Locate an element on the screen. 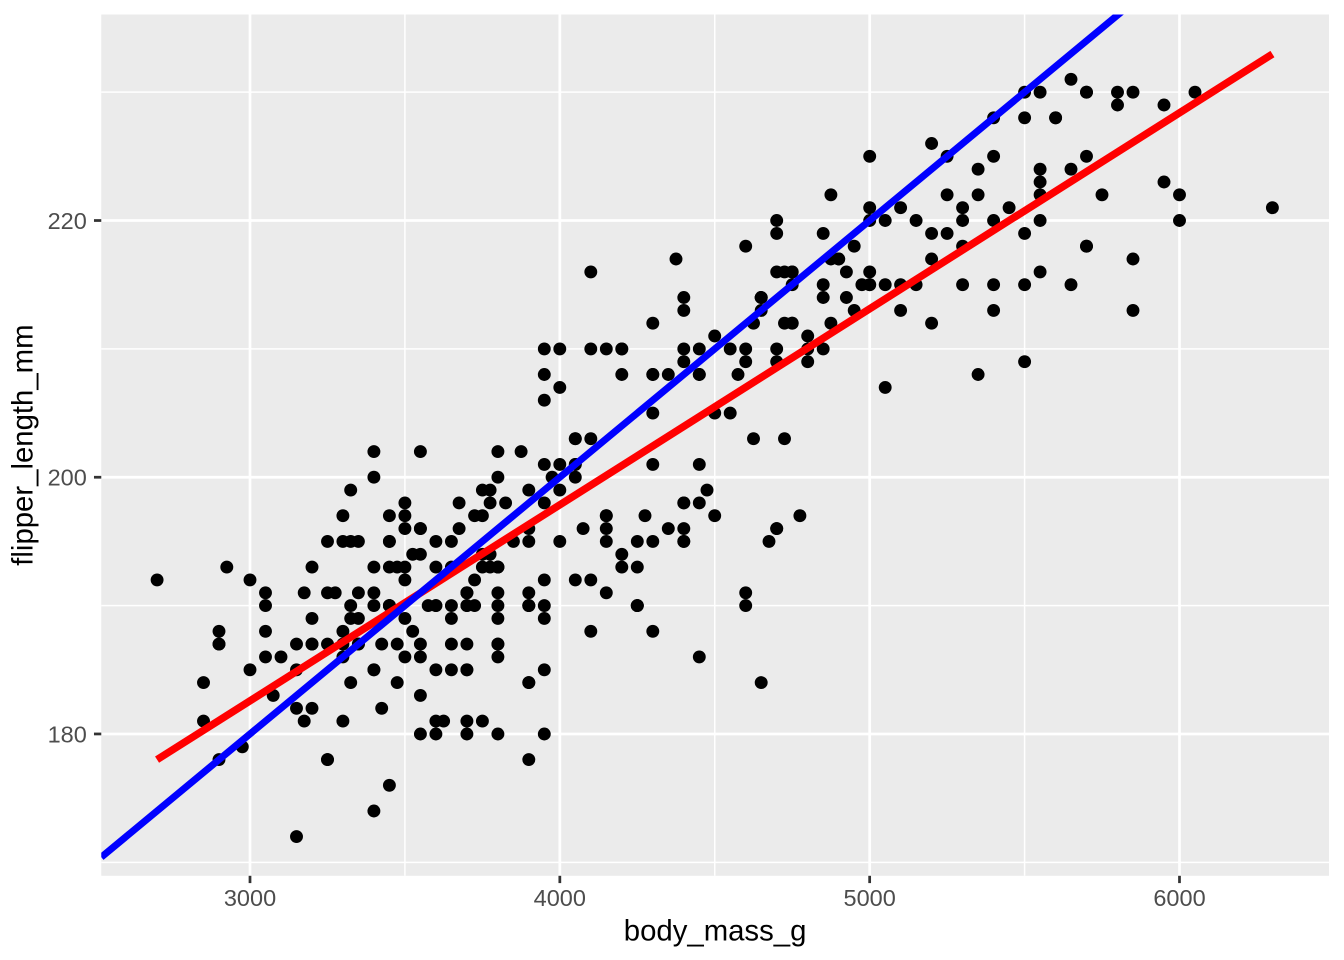  svg-text: 5000 is located at coordinates (870, 898).